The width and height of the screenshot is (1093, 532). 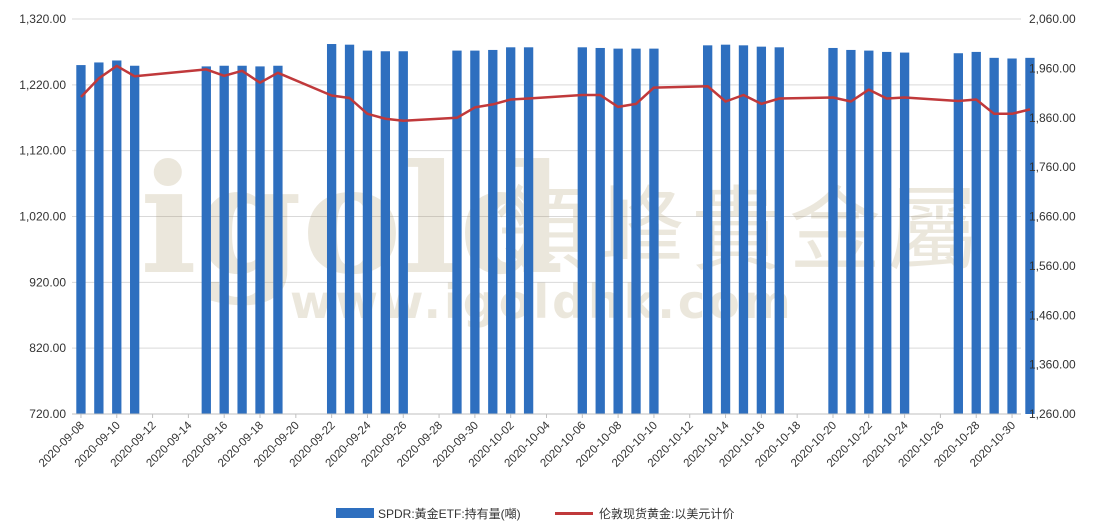 What do you see at coordinates (574, 513) in the screenshot?
I see `legend-swatch-line` at bounding box center [574, 513].